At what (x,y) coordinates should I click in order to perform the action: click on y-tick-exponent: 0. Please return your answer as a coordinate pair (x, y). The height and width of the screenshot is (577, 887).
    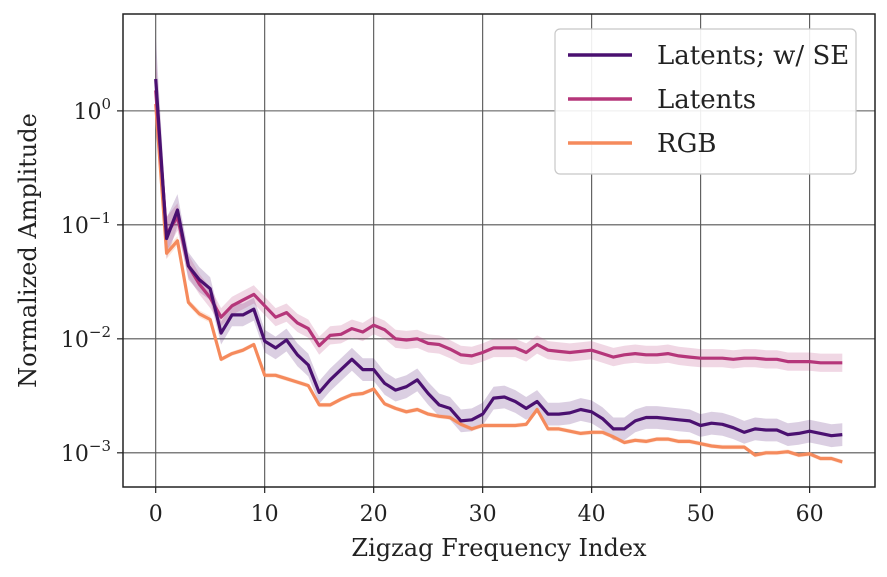
    Looking at the image, I should click on (106, 104).